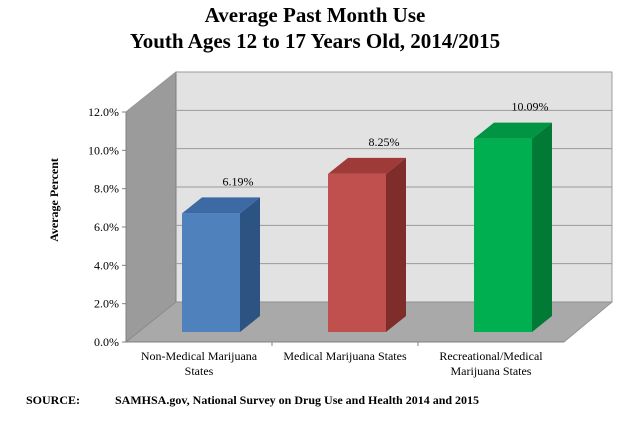  Describe the element at coordinates (106, 265) in the screenshot. I see `y-tick-label: 4.0%` at that location.